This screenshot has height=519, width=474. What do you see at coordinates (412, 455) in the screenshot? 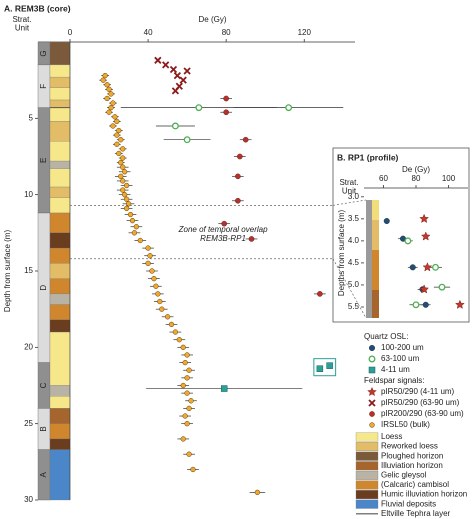
I see `legend-label: Ploughed horizon` at bounding box center [412, 455].